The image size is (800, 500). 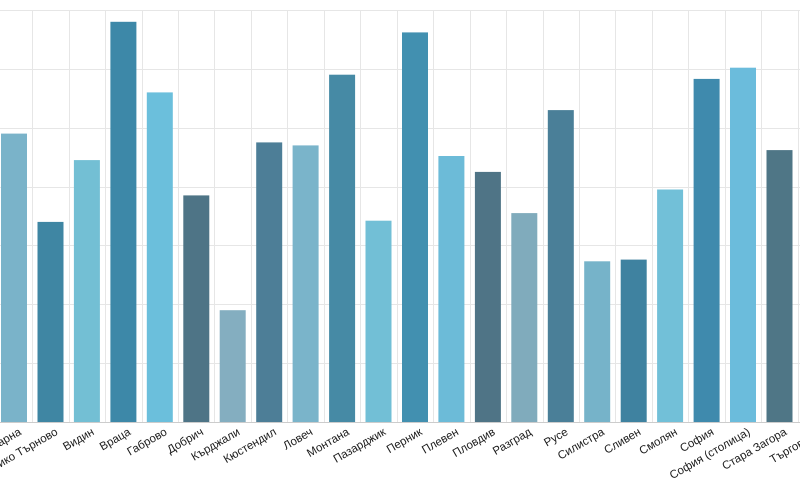 What do you see at coordinates (405, 441) in the screenshot?
I see `x-tick-label: Перник` at bounding box center [405, 441].